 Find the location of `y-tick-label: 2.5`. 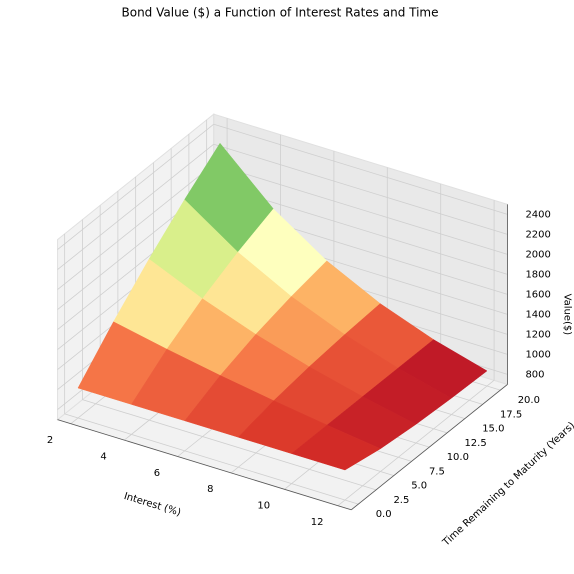

y-tick-label: 2.5 is located at coordinates (401, 500).